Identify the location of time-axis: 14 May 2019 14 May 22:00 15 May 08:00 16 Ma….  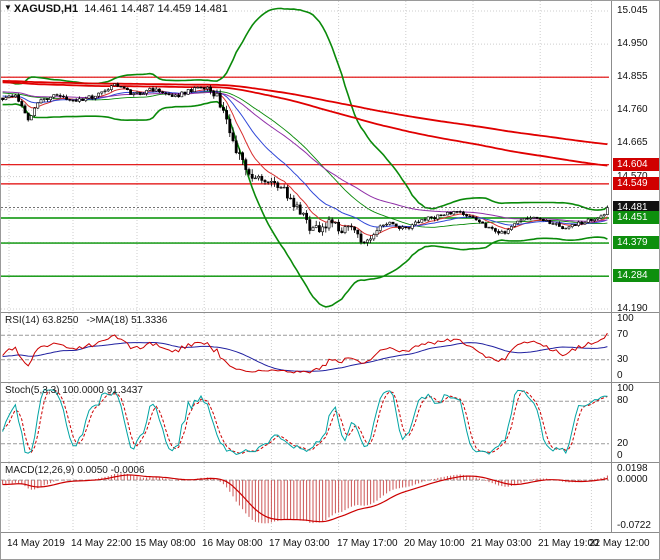
(330, 546).